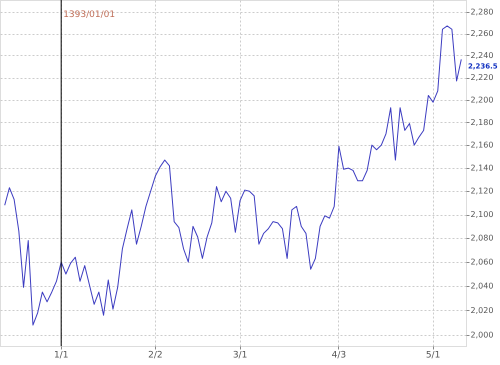 Image resolution: width=500 pixels, height=365 pixels. I want to click on x-tick-label: 1/1, so click(61, 355).